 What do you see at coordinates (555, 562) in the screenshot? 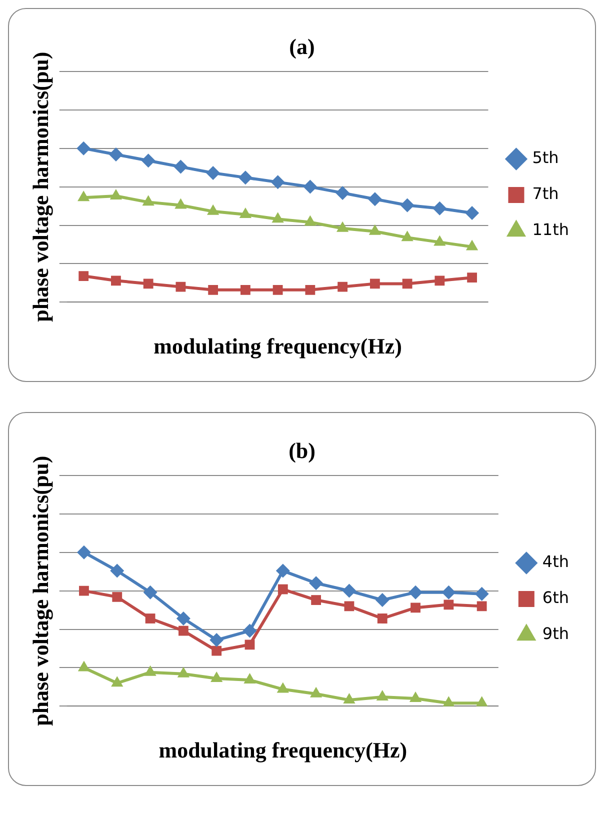
I see `legend-label: 4th` at bounding box center [555, 562].